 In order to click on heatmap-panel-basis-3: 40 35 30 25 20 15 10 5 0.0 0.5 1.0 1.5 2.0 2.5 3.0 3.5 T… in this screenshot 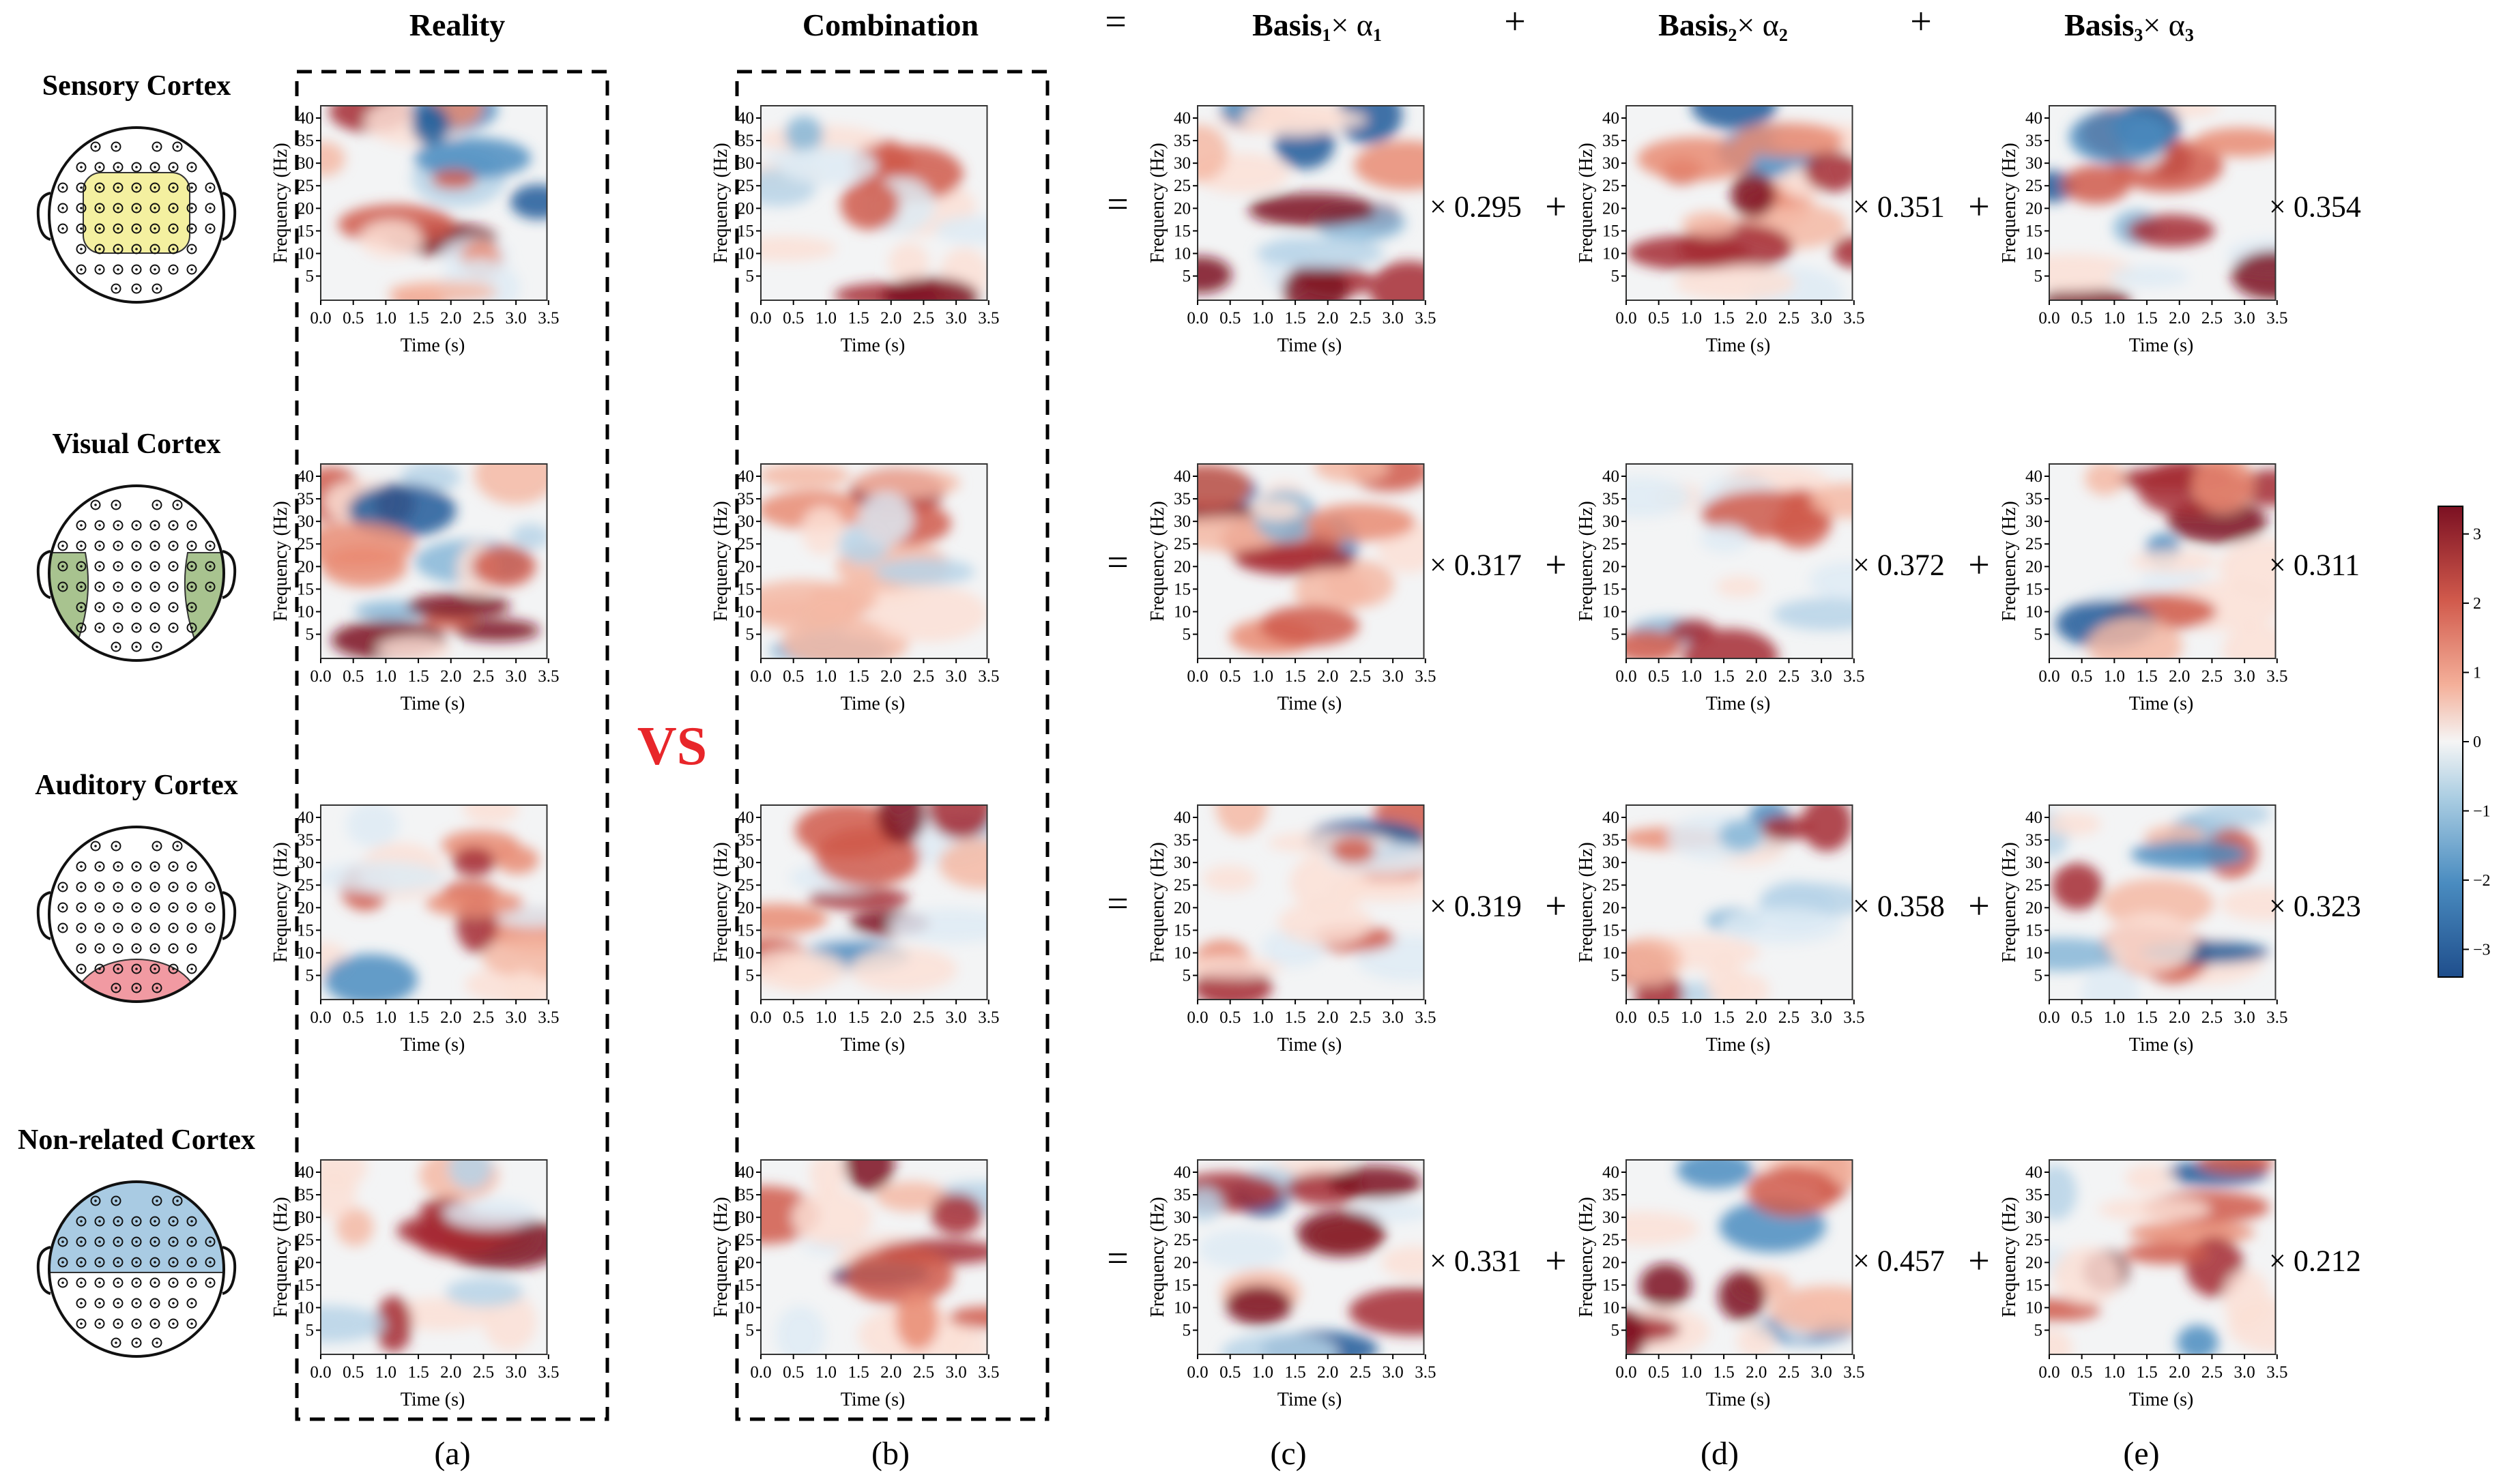, I will do `click(2143, 588)`.